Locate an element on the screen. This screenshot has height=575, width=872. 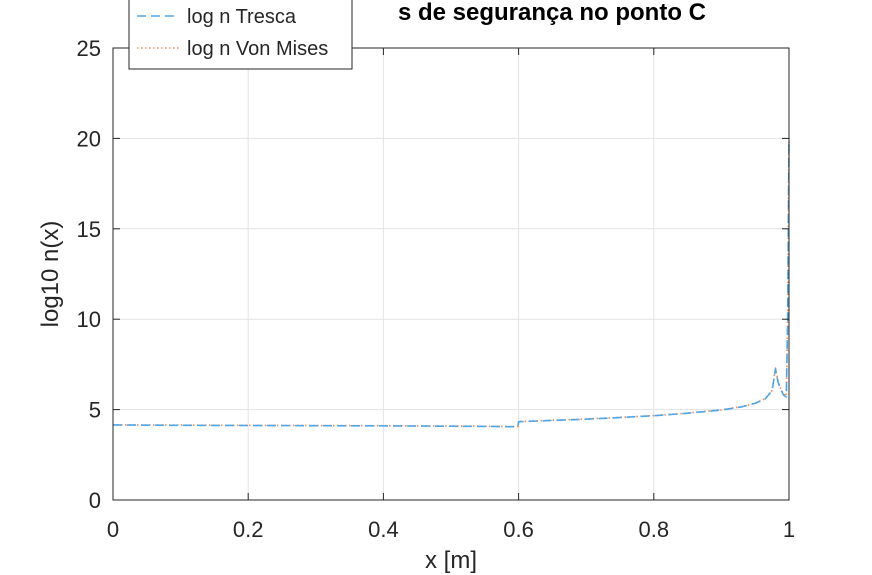
x-tick-label: 0.6 is located at coordinates (518, 529).